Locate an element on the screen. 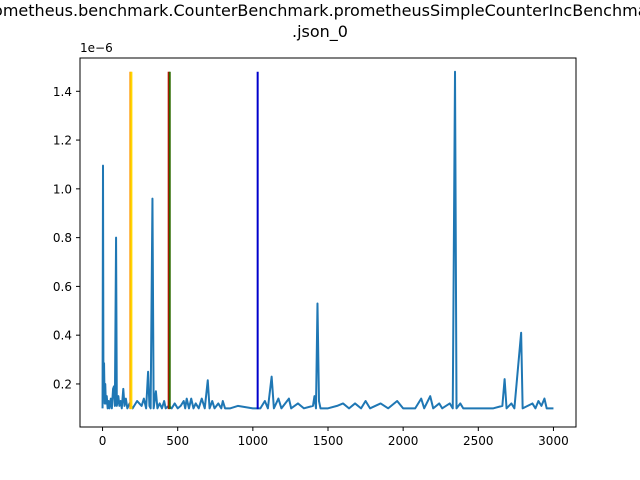  marker-lines is located at coordinates (194, 240).